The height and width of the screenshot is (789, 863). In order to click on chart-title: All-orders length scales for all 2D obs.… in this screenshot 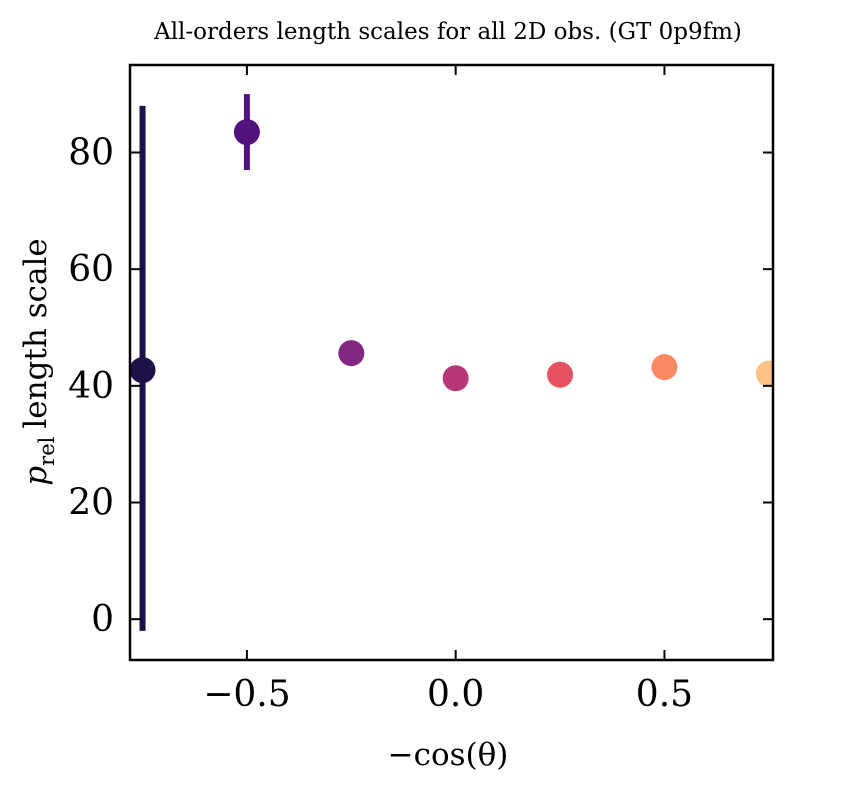, I will do `click(447, 32)`.